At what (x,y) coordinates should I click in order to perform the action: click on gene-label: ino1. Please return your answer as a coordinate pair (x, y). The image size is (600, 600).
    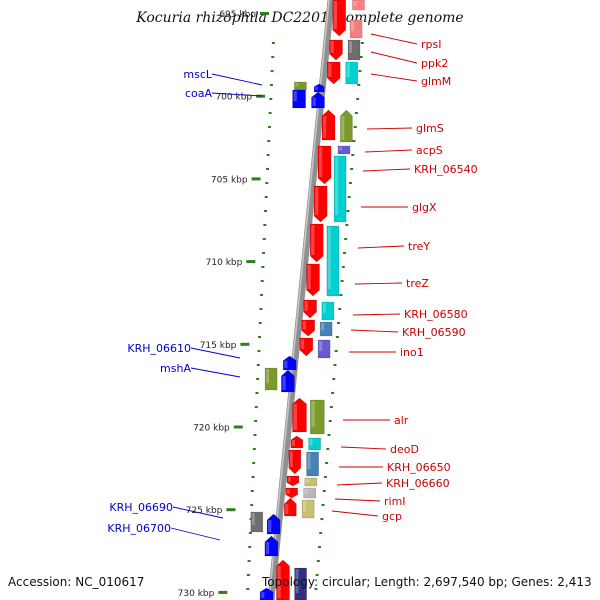
    Looking at the image, I should click on (412, 352).